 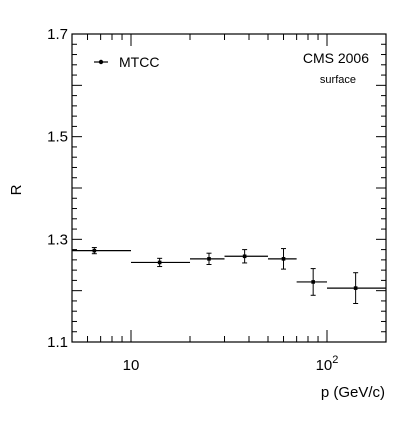 I want to click on legend-marker, so click(x=101, y=62).